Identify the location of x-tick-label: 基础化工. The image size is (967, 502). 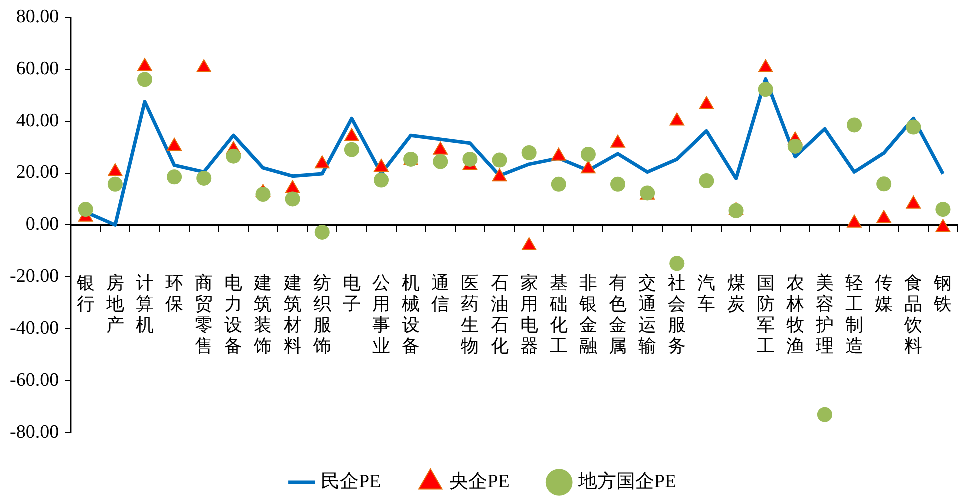
(558, 314).